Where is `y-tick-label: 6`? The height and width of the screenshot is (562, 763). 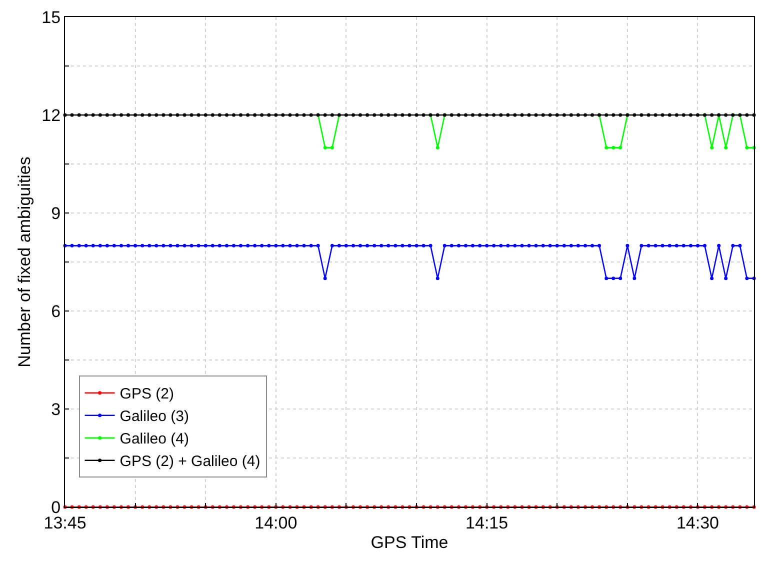 y-tick-label: 6 is located at coordinates (56, 311).